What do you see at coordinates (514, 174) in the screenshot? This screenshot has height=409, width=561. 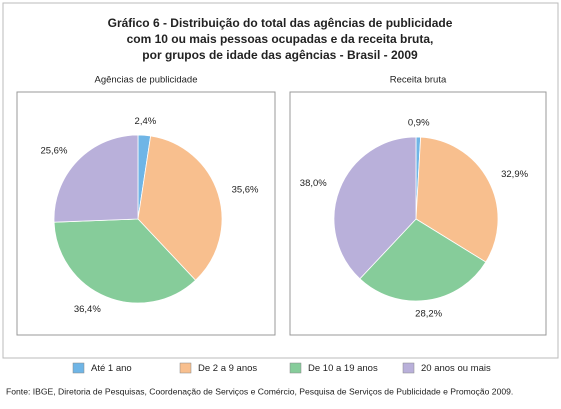 I see `value-label: 32,9%` at bounding box center [514, 174].